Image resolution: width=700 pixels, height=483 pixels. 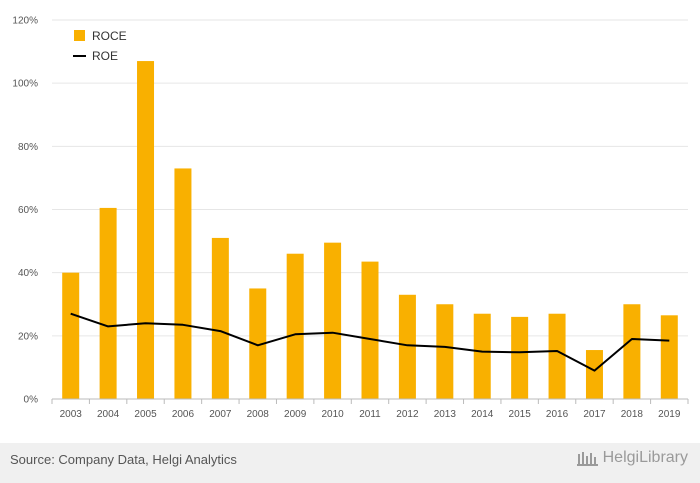 I want to click on y-tick-label: 100%, so click(x=25, y=84).